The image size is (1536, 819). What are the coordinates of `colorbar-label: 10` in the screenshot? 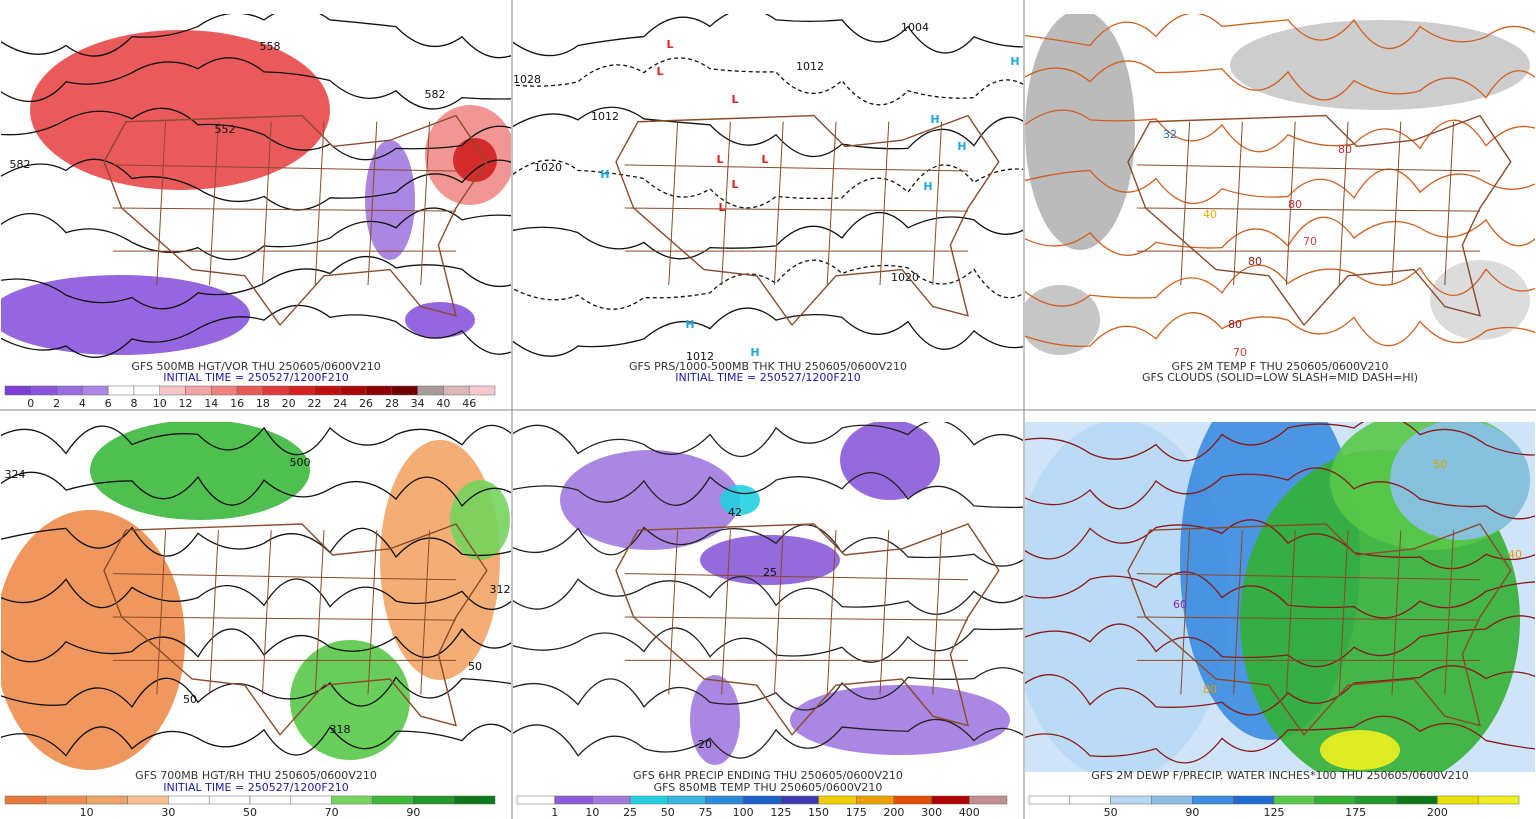 It's located at (592, 812).